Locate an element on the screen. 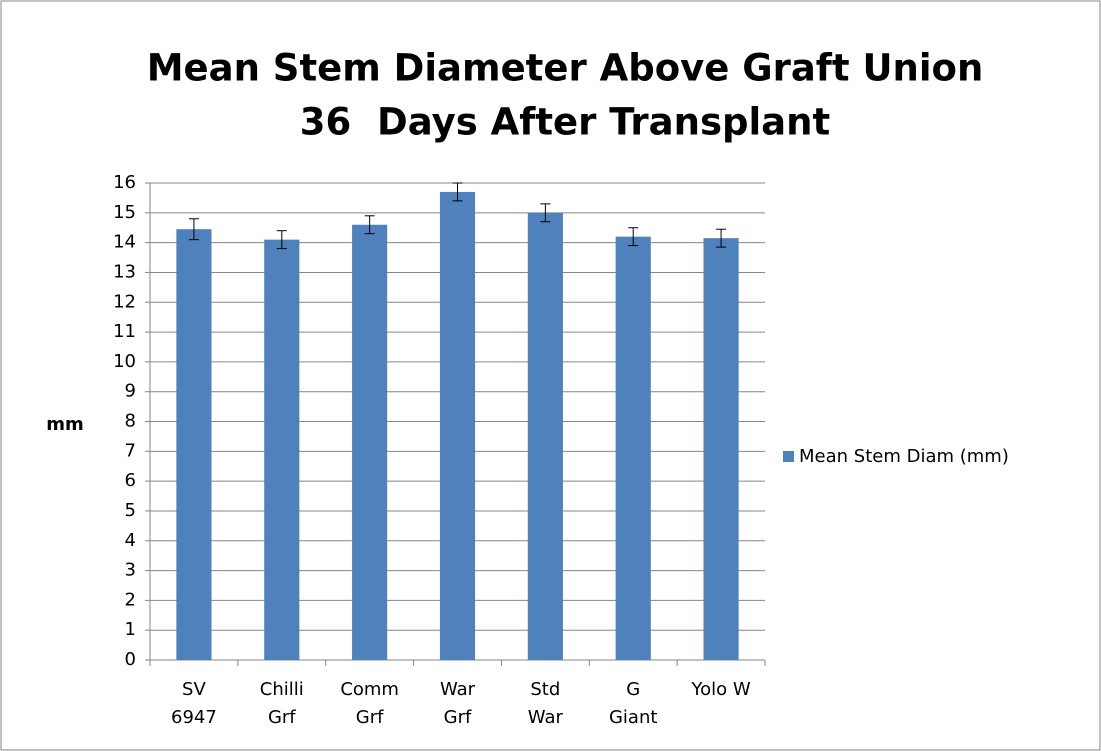  chart-title: 36 Days After Transplant is located at coordinates (565, 122).